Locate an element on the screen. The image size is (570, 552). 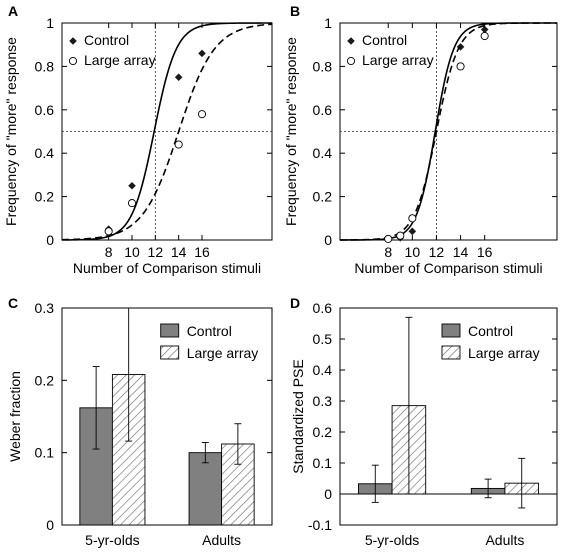
panel-letter: A is located at coordinates (13, 11).